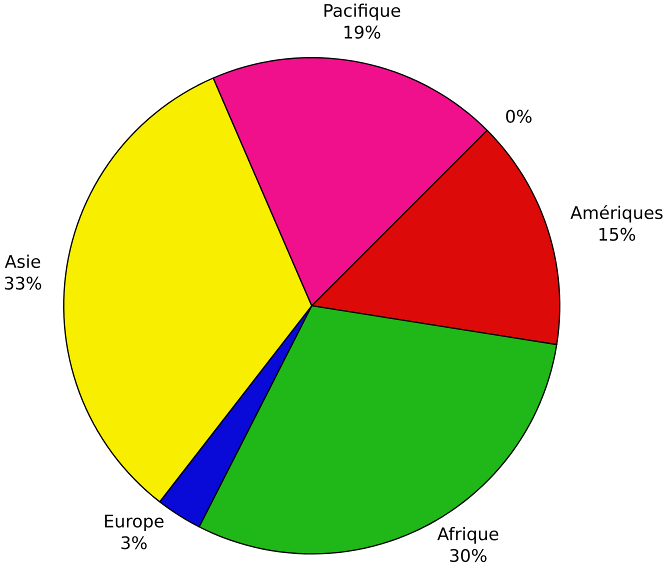 Image resolution: width=667 pixels, height=566 pixels. Describe the element at coordinates (519, 116) in the screenshot. I see `text: 0%` at that location.